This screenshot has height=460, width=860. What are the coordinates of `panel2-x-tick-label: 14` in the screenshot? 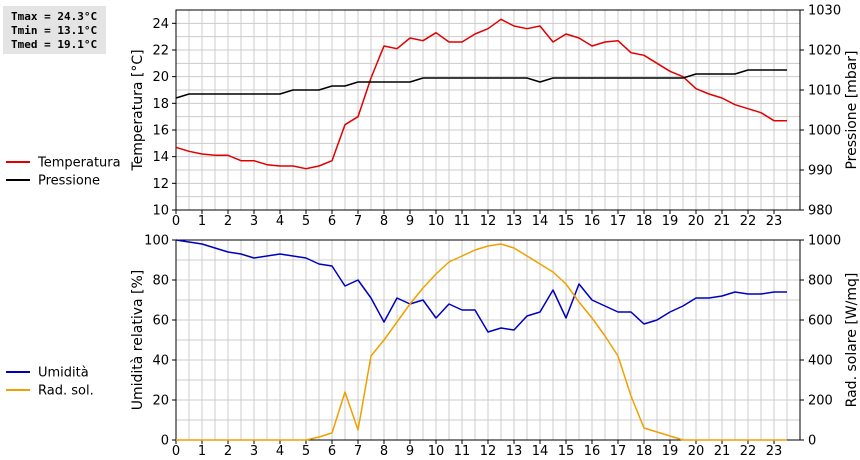 It's located at (540, 451).